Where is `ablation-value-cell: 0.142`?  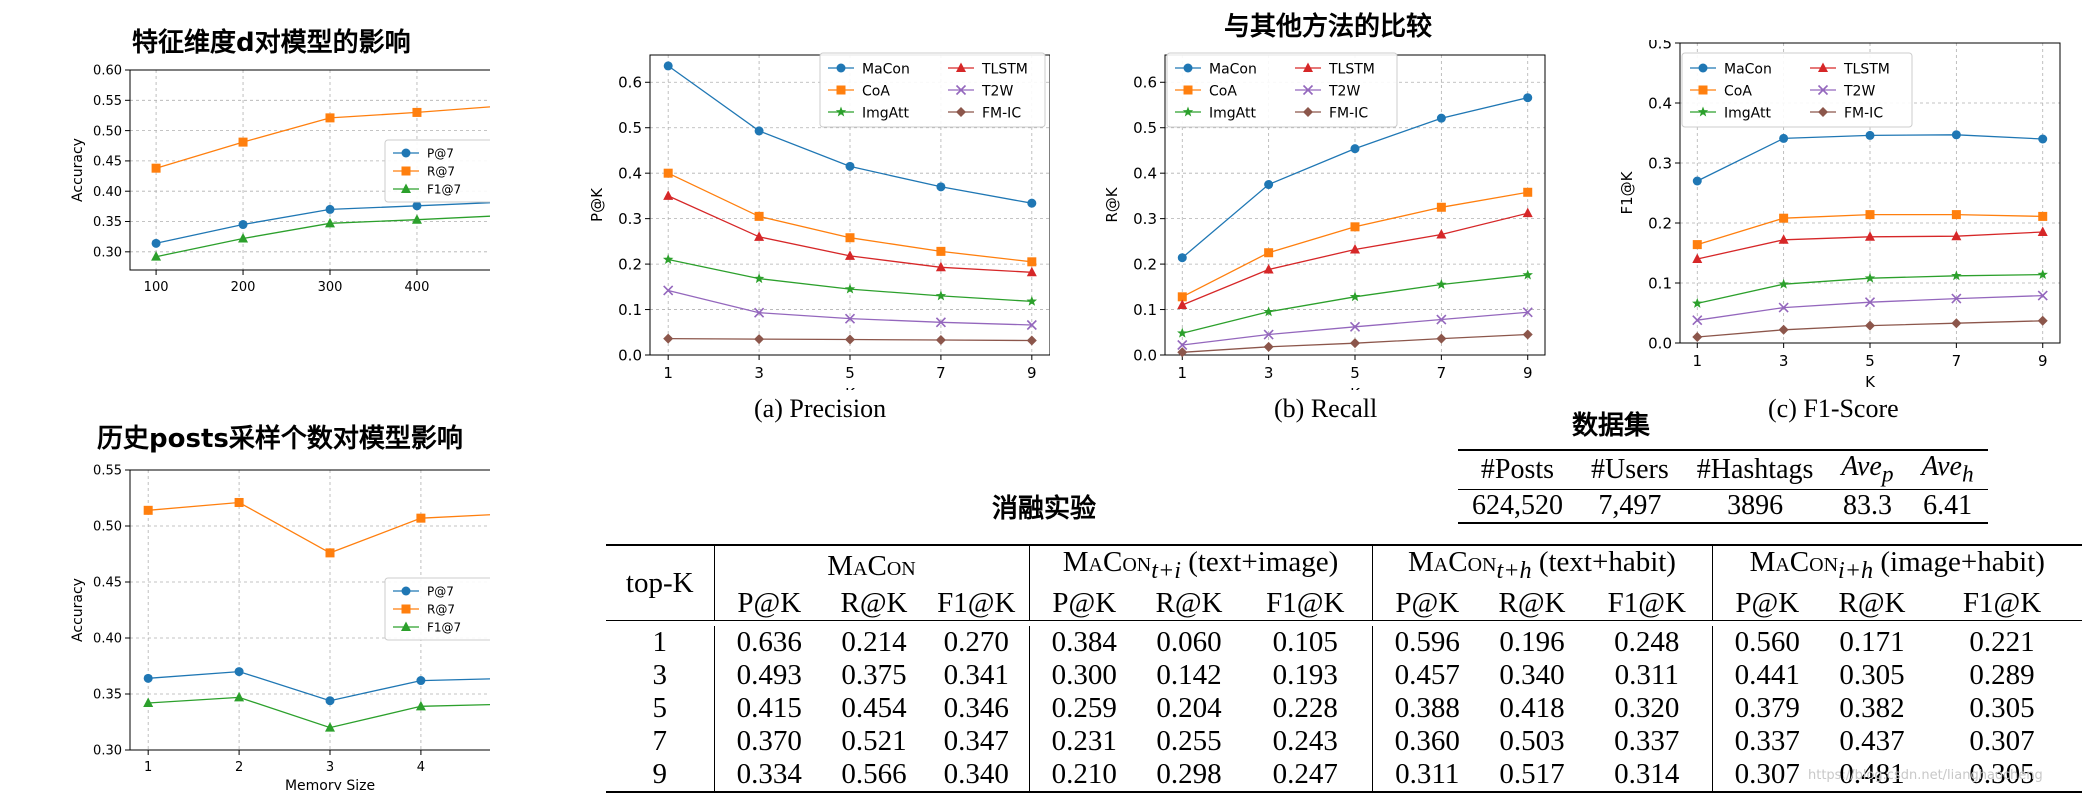 ablation-value-cell: 0.142 is located at coordinates (1189, 675).